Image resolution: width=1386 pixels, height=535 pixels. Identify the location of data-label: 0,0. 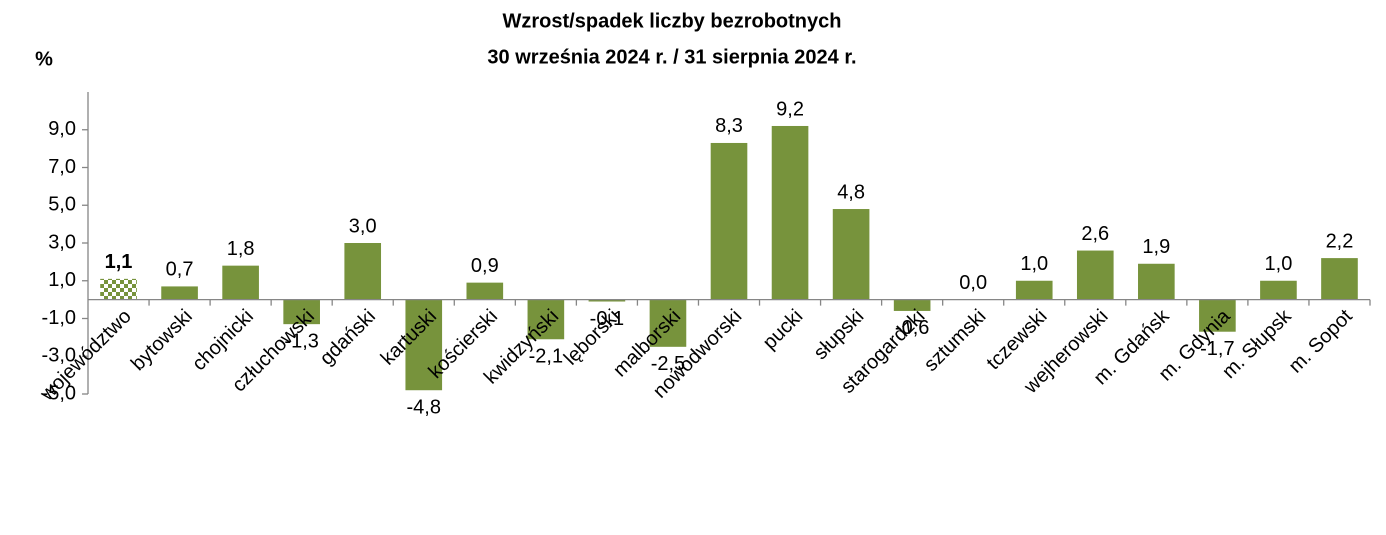
(973, 283).